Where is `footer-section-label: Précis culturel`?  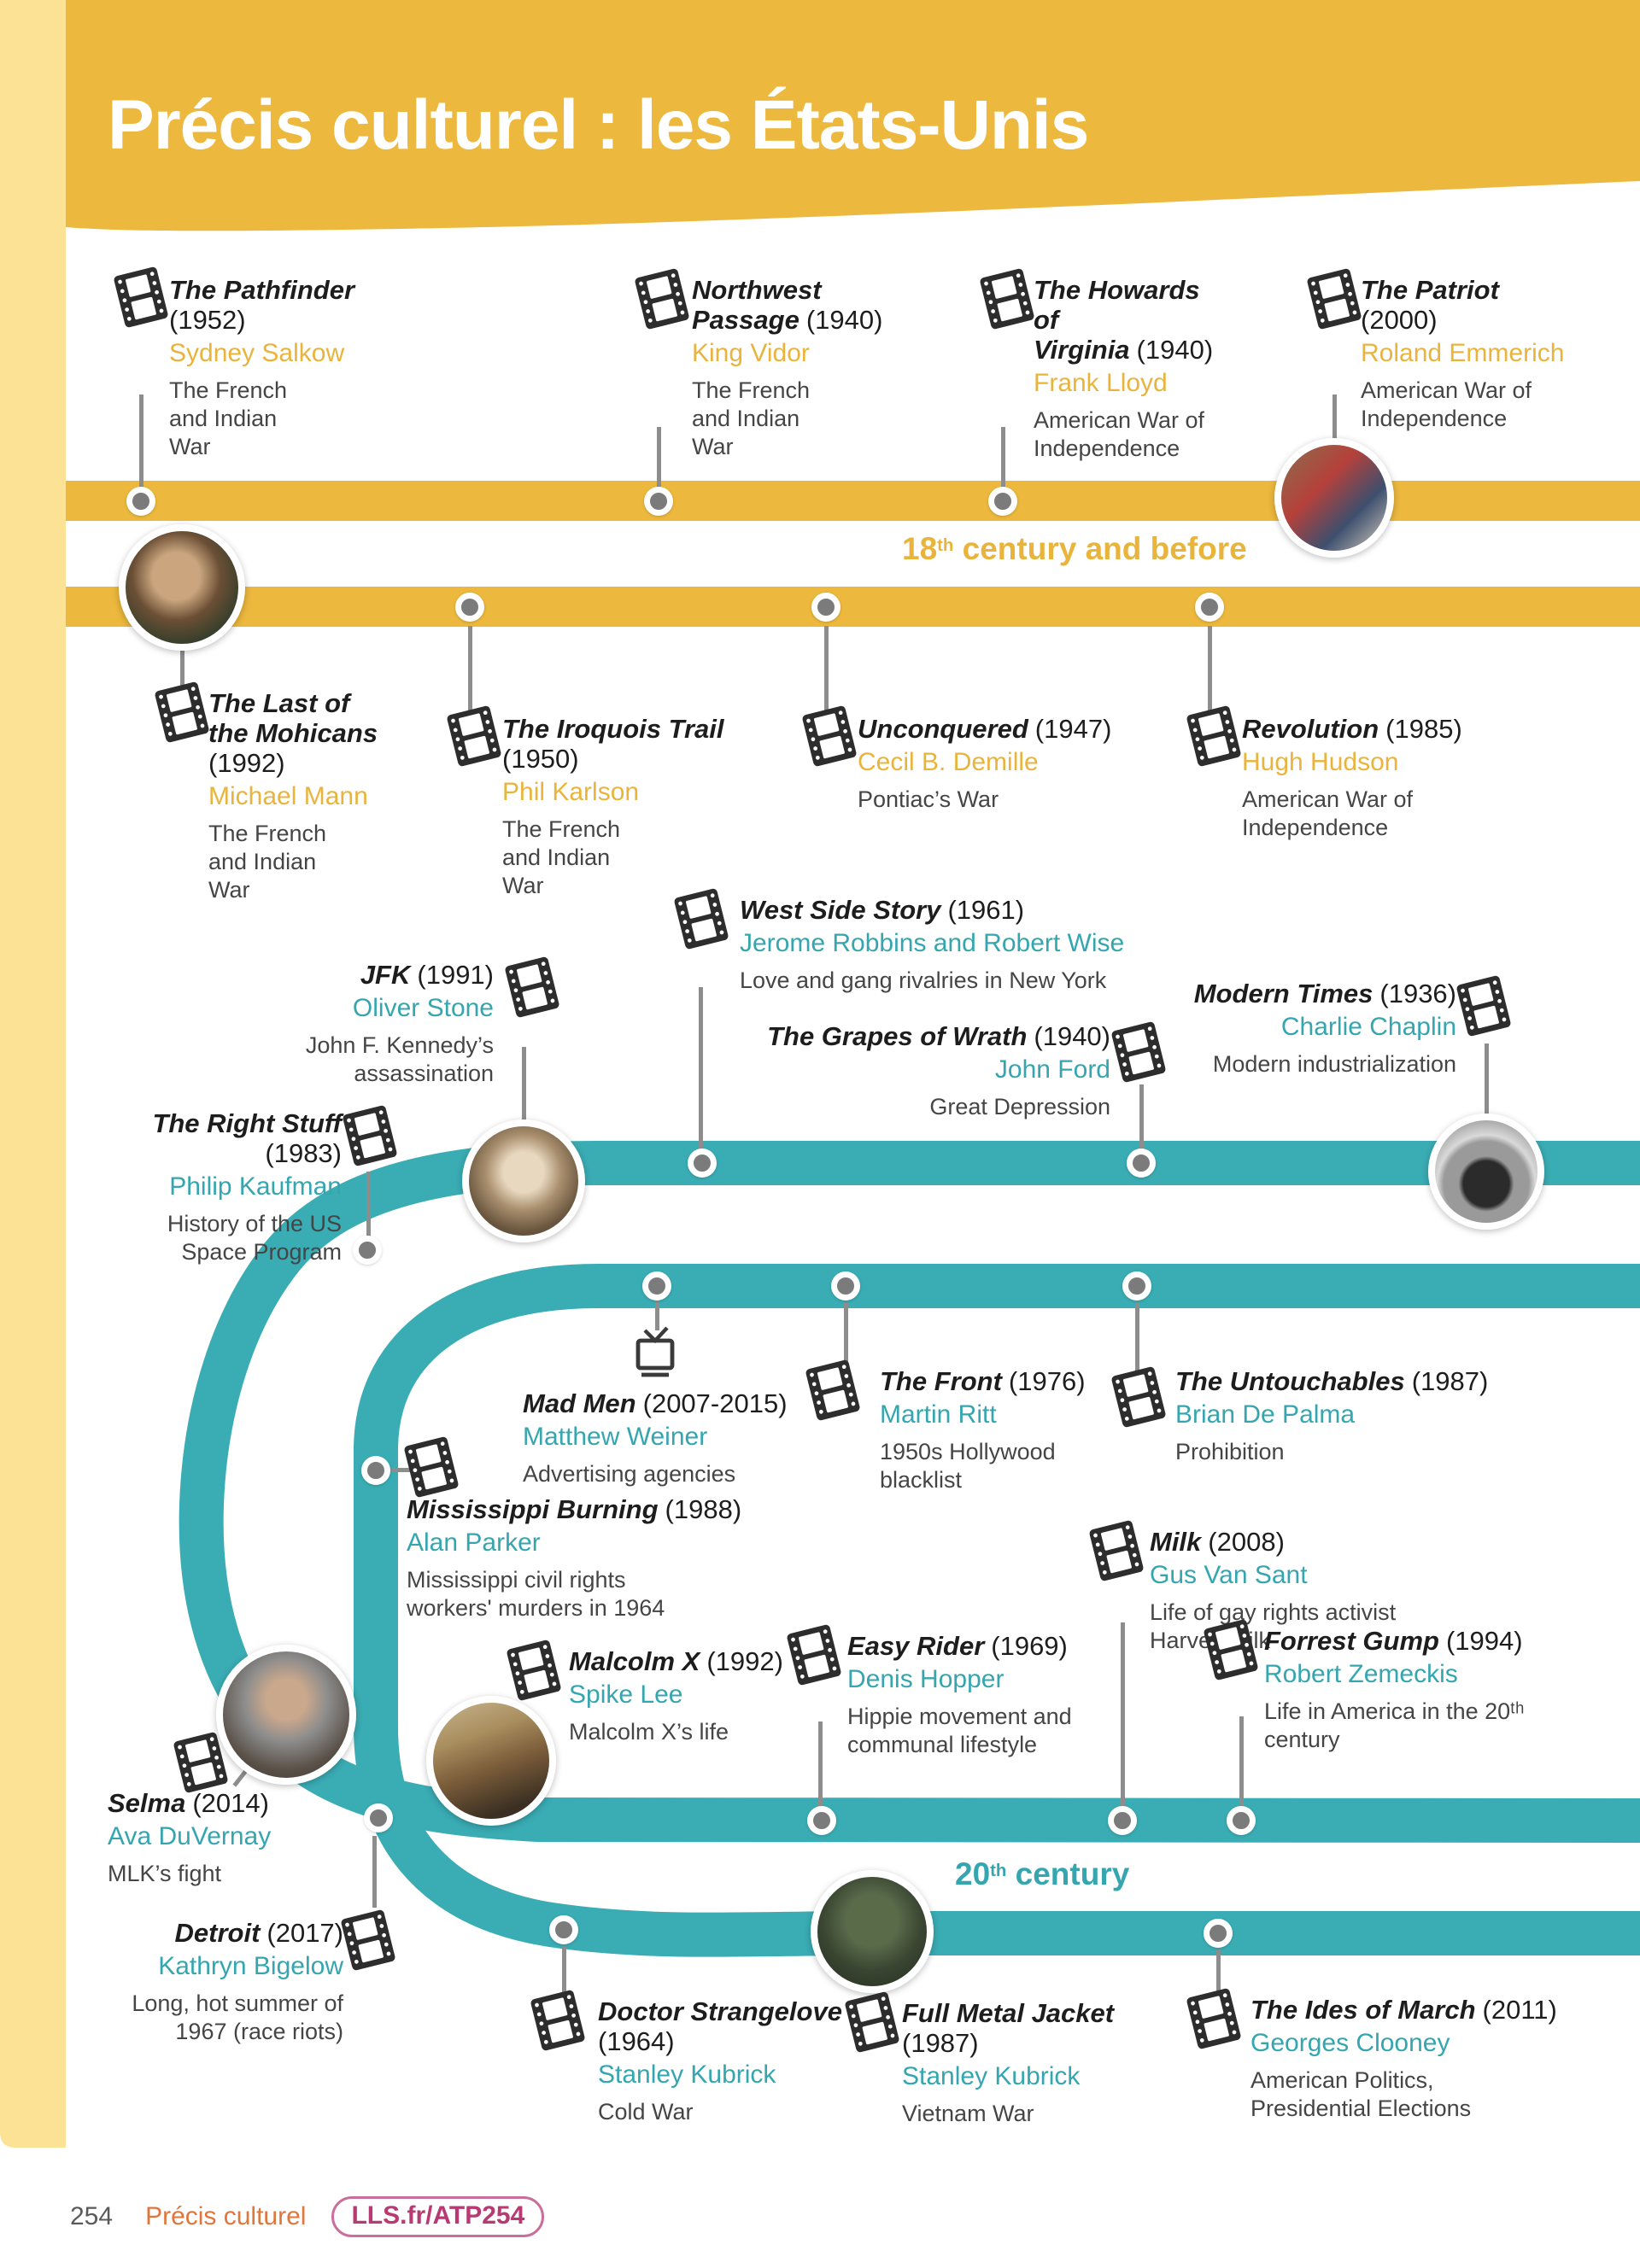
footer-section-label: Précis culturel is located at coordinates (226, 2216).